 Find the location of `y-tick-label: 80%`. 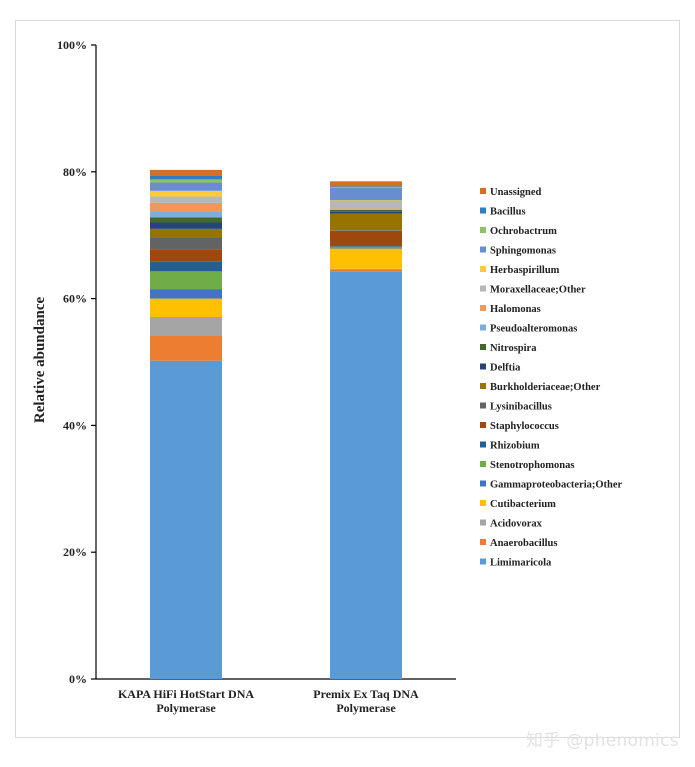

y-tick-label: 80% is located at coordinates (75, 172).